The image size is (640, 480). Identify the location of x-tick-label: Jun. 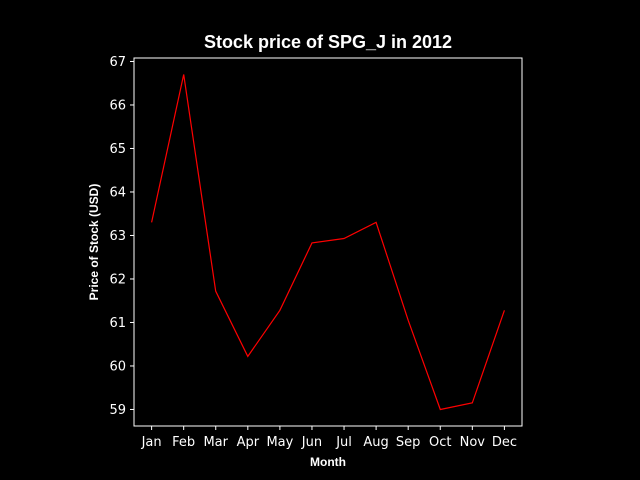
(311, 442).